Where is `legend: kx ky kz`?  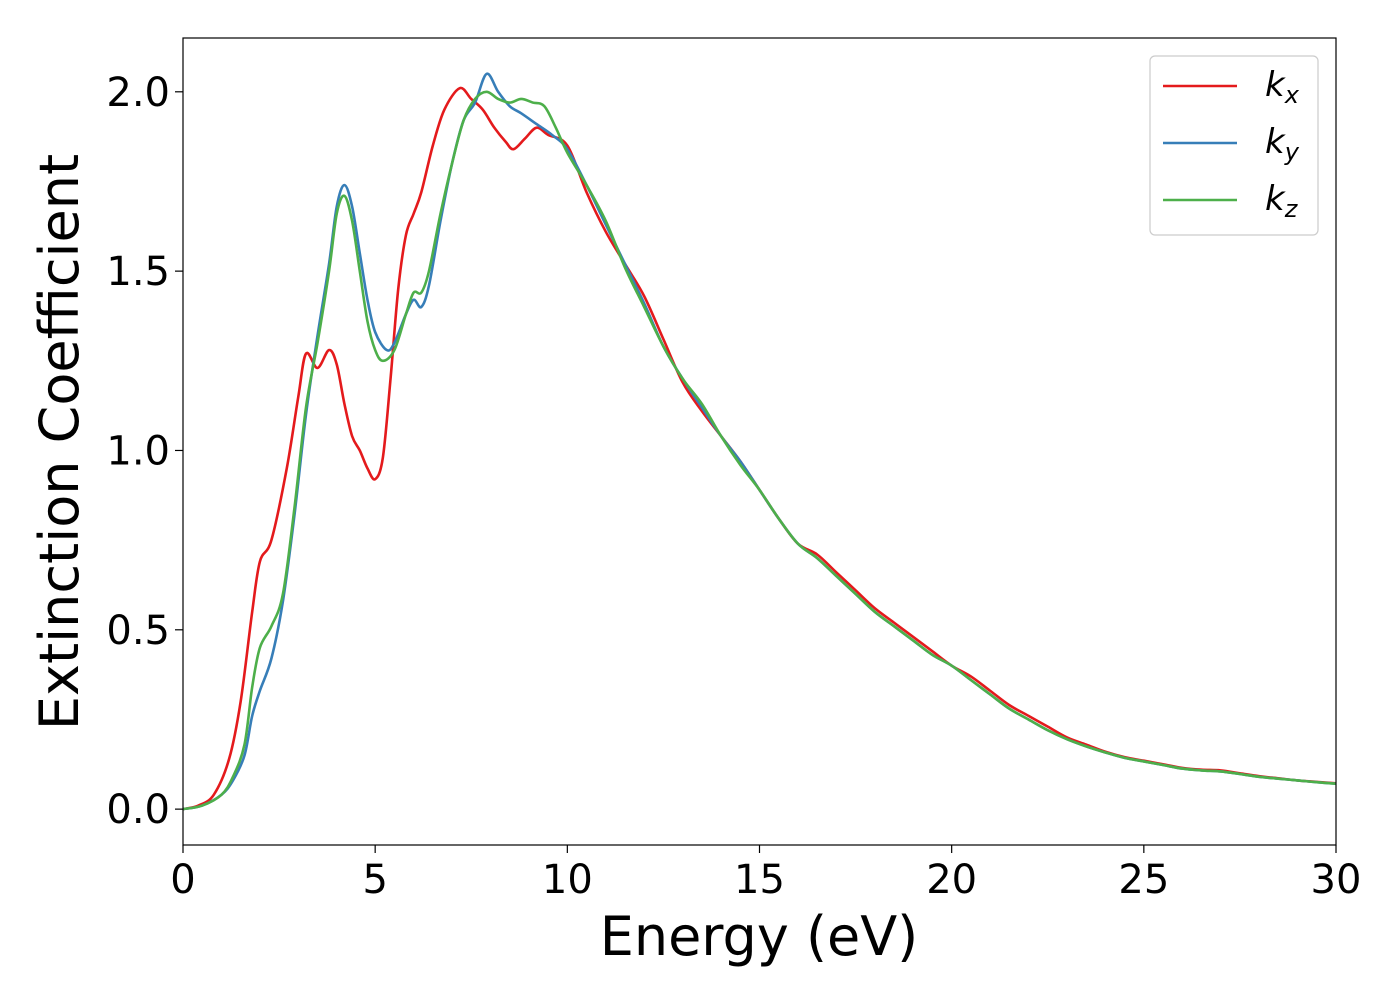
legend: kx ky kz is located at coordinates (1234, 145).